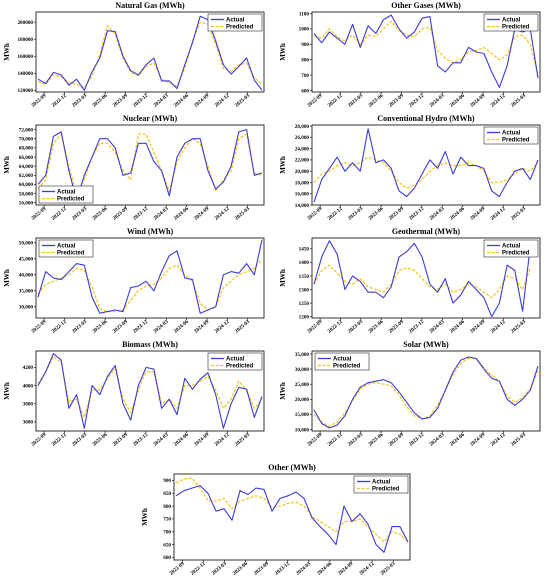  Describe the element at coordinates (304, 263) in the screenshot. I see `y-tick-label: 1400` at that location.